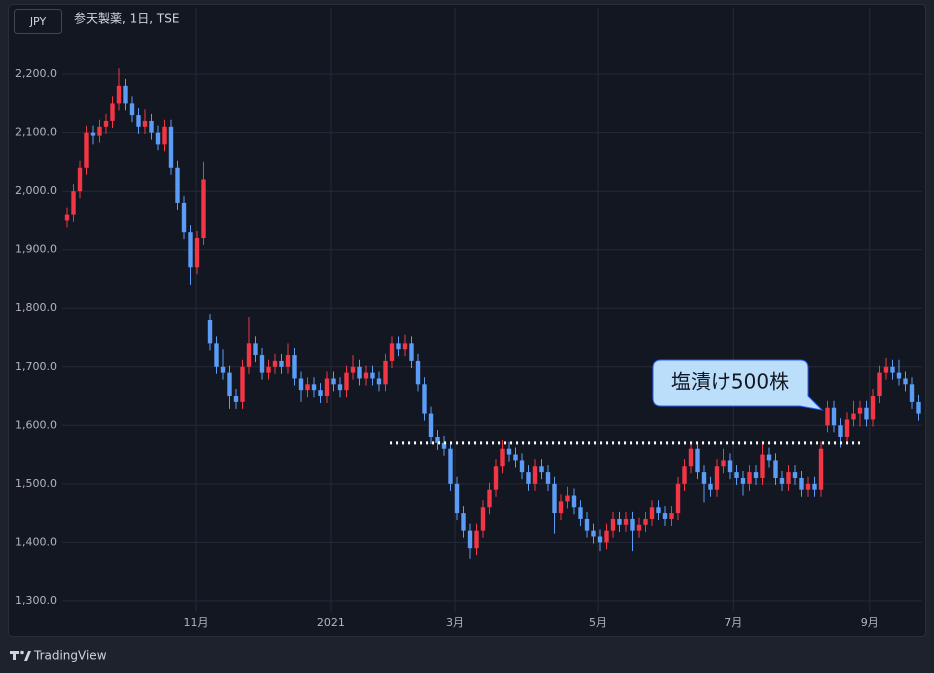 The height and width of the screenshot is (673, 934). What do you see at coordinates (36, 249) in the screenshot?
I see `y-tick-label: 1,900.0` at bounding box center [36, 249].